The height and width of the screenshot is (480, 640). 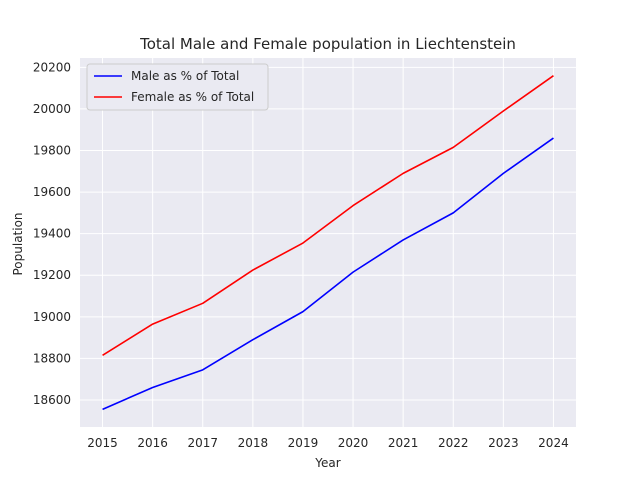 What do you see at coordinates (52, 275) in the screenshot?
I see `y-tick-label: 19200` at bounding box center [52, 275].